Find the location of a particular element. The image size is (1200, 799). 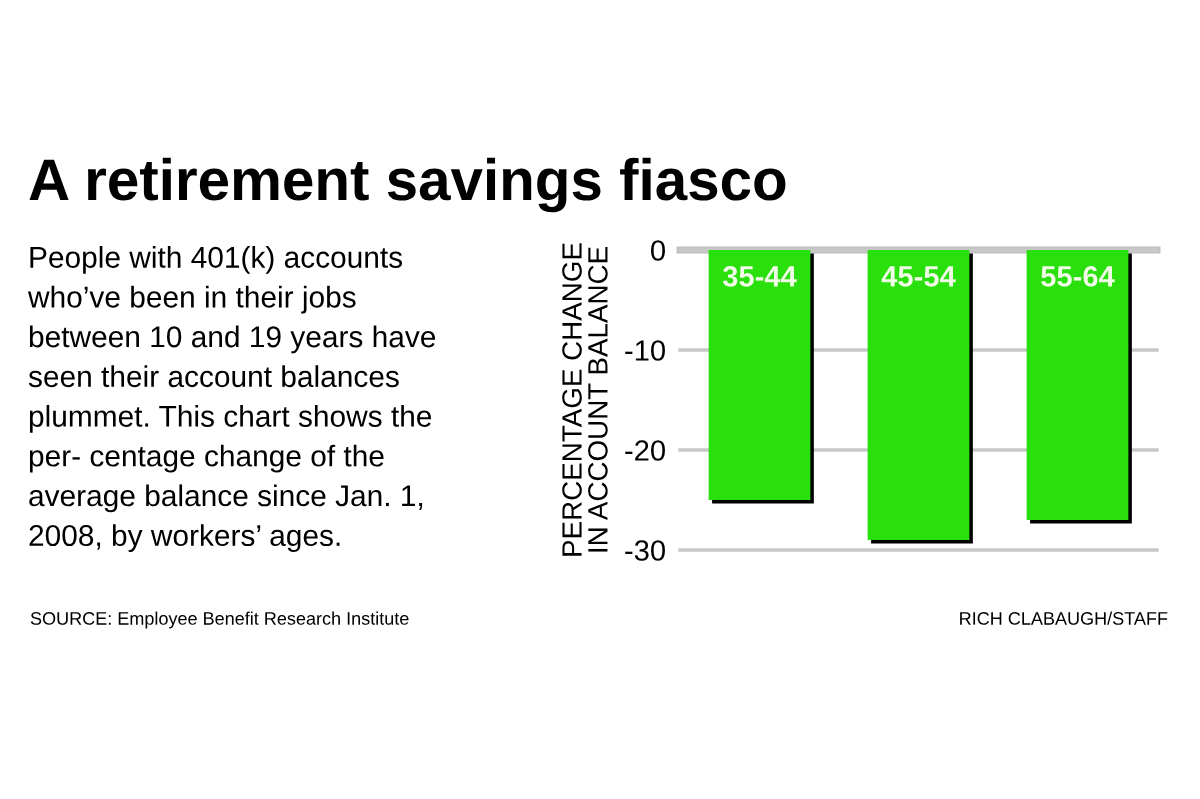

source-note: SOURCE: Employee Benefit Research Institute is located at coordinates (219, 620).